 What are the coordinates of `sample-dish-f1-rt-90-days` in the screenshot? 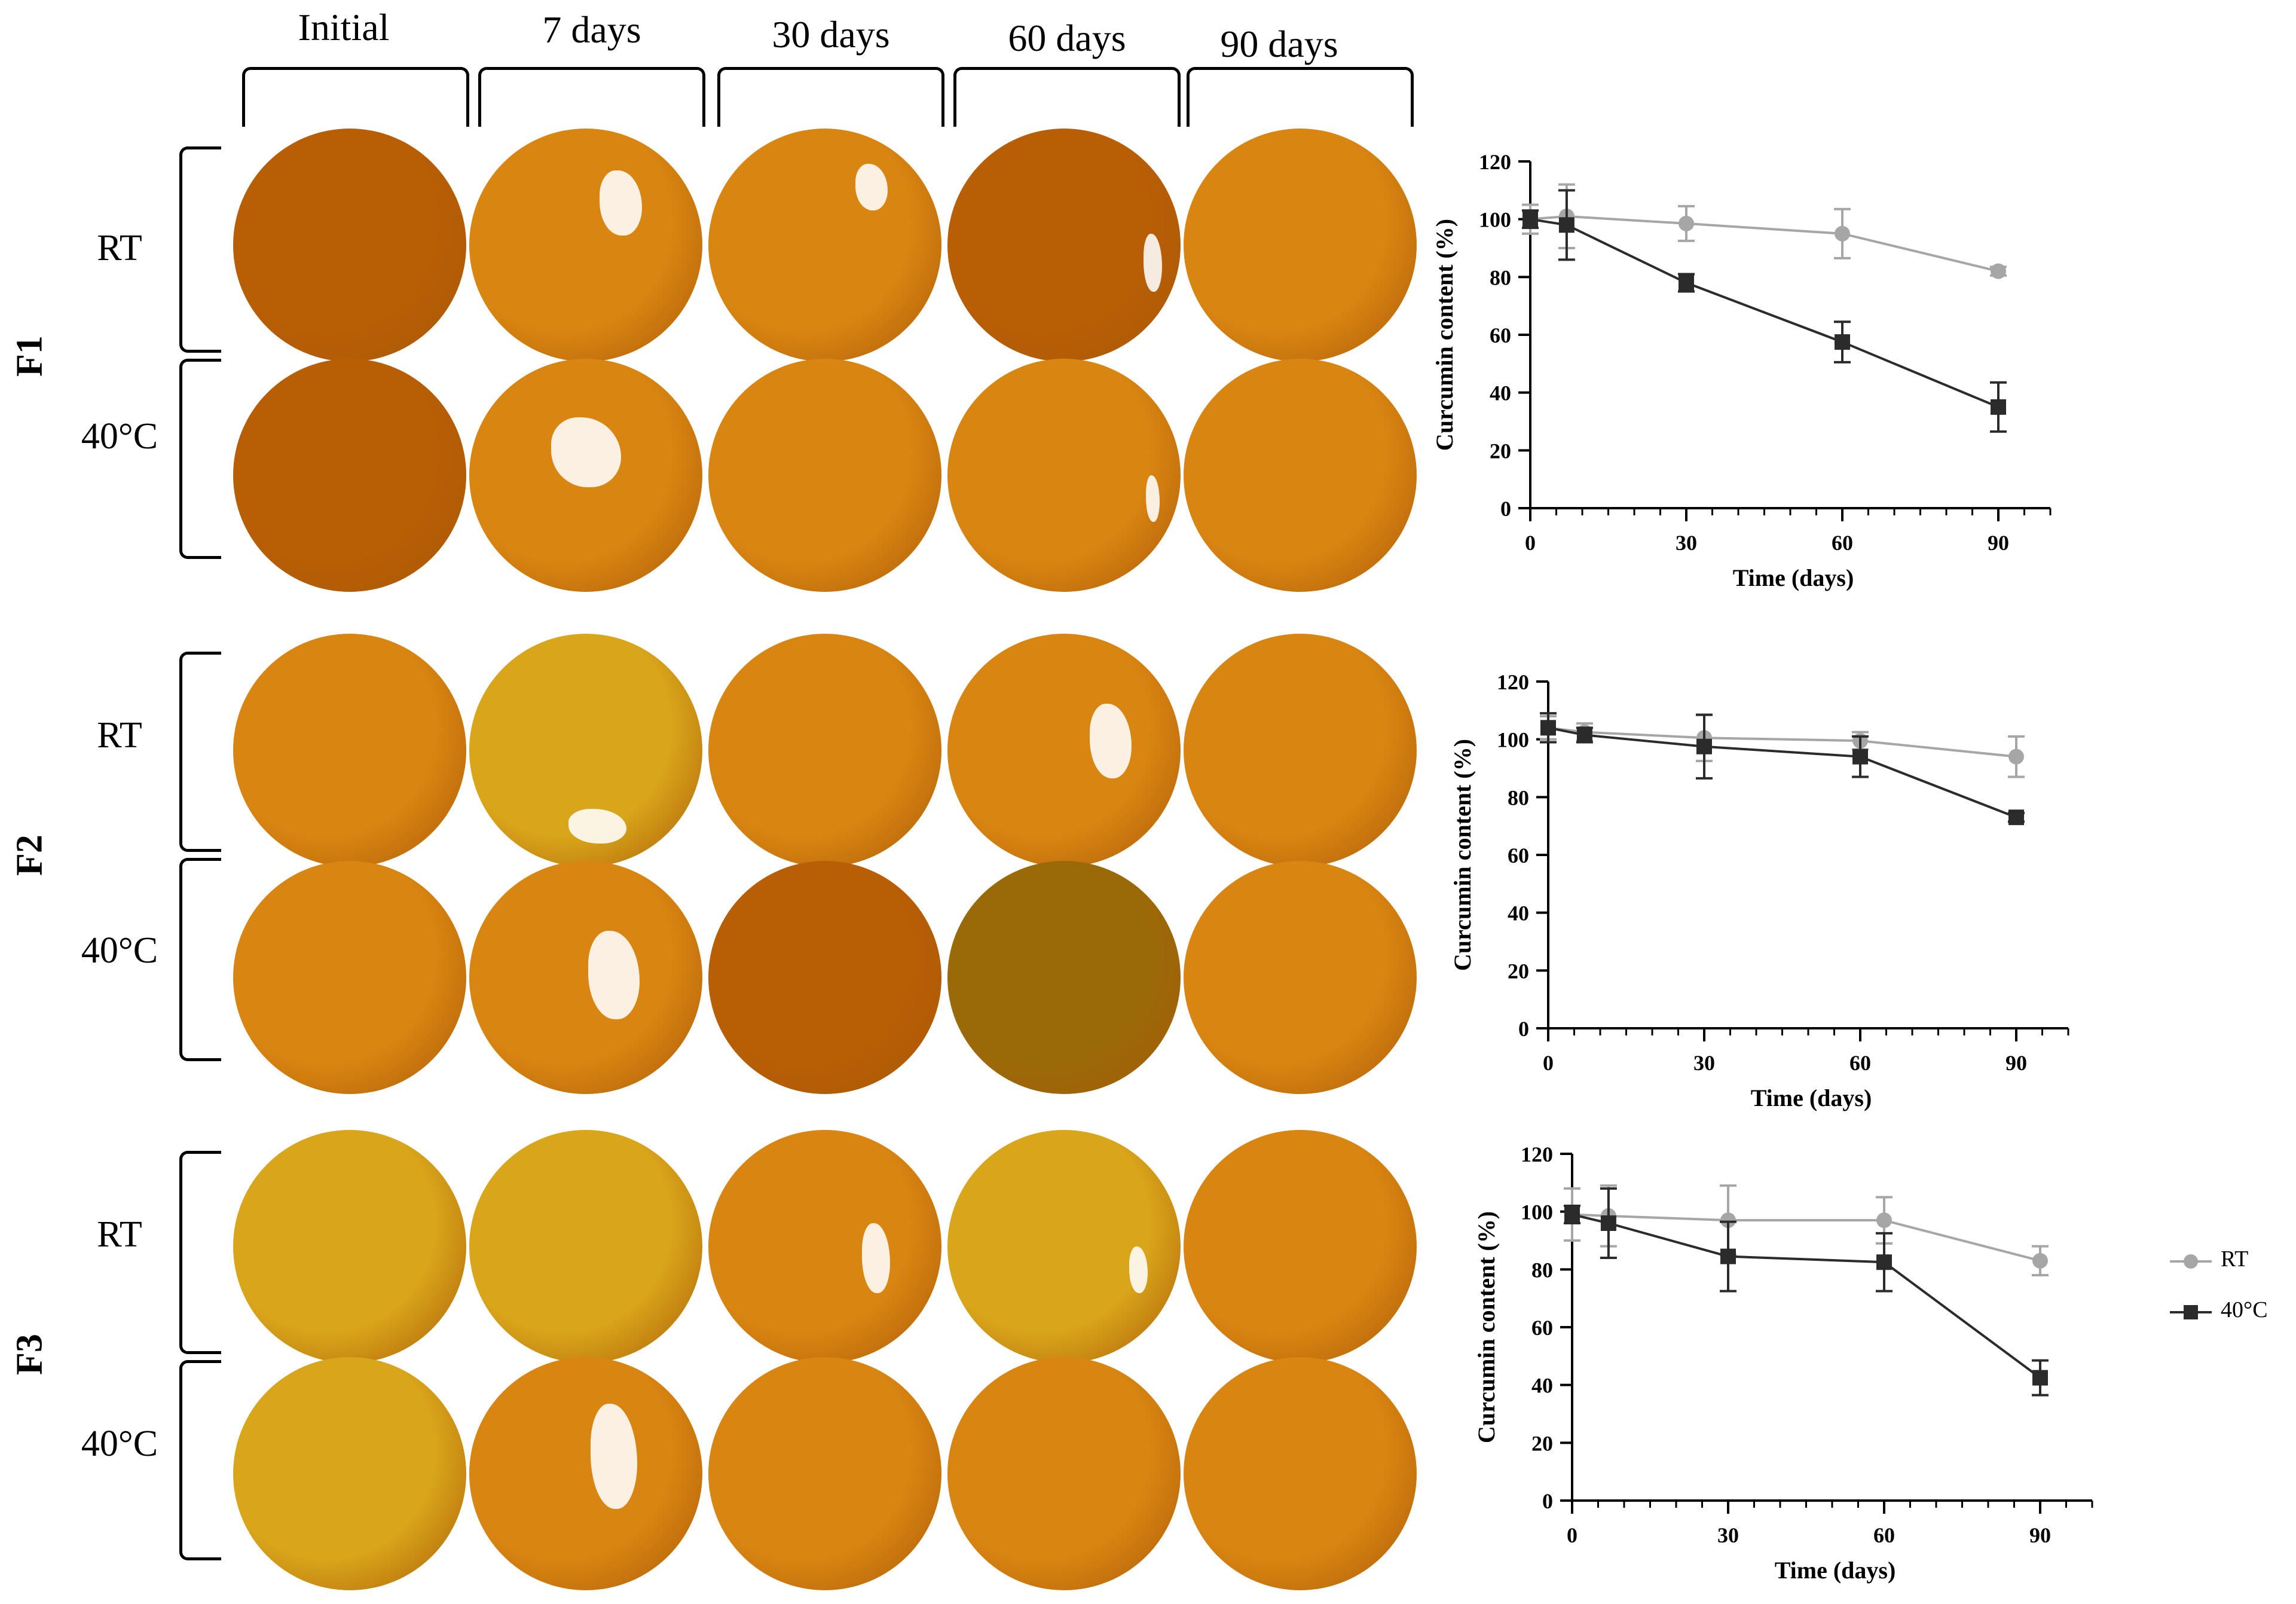 It's located at (1301, 245).